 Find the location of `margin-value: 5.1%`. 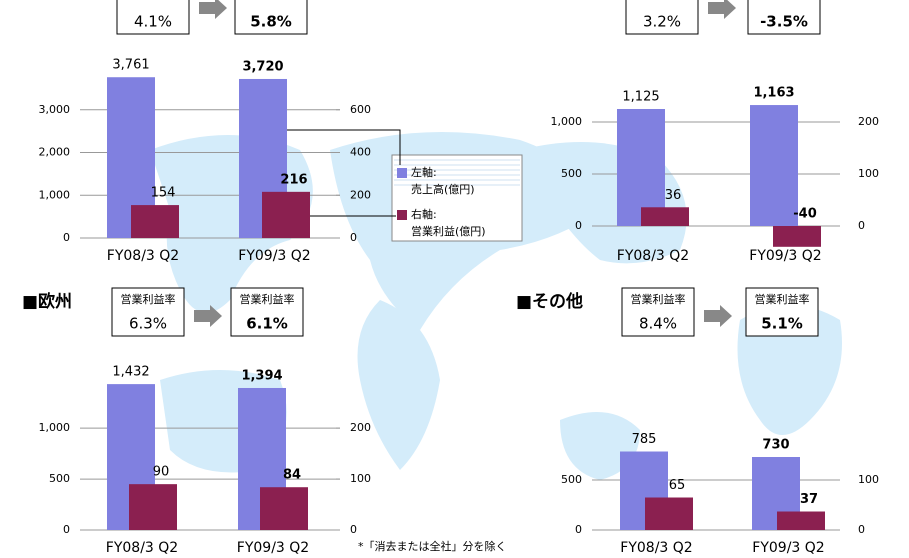

margin-value: 5.1% is located at coordinates (782, 324).